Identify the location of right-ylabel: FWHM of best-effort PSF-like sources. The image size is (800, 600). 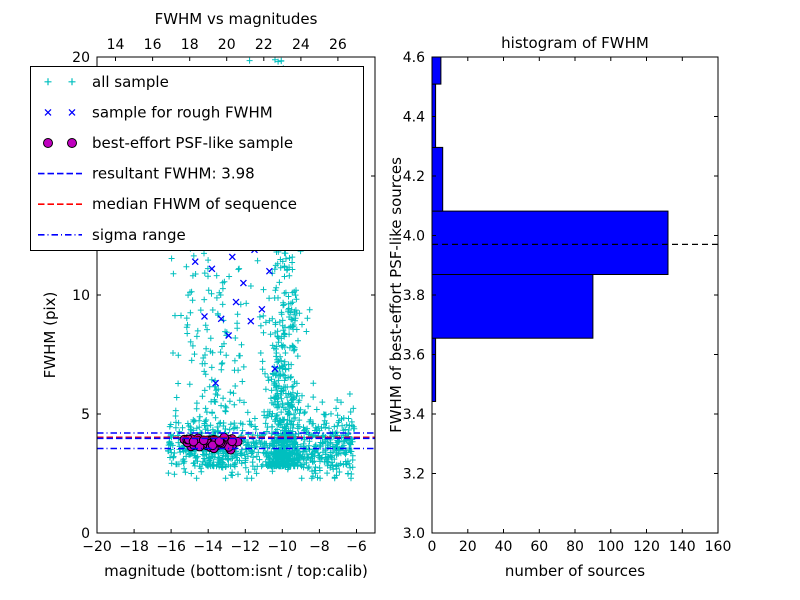
(396, 295).